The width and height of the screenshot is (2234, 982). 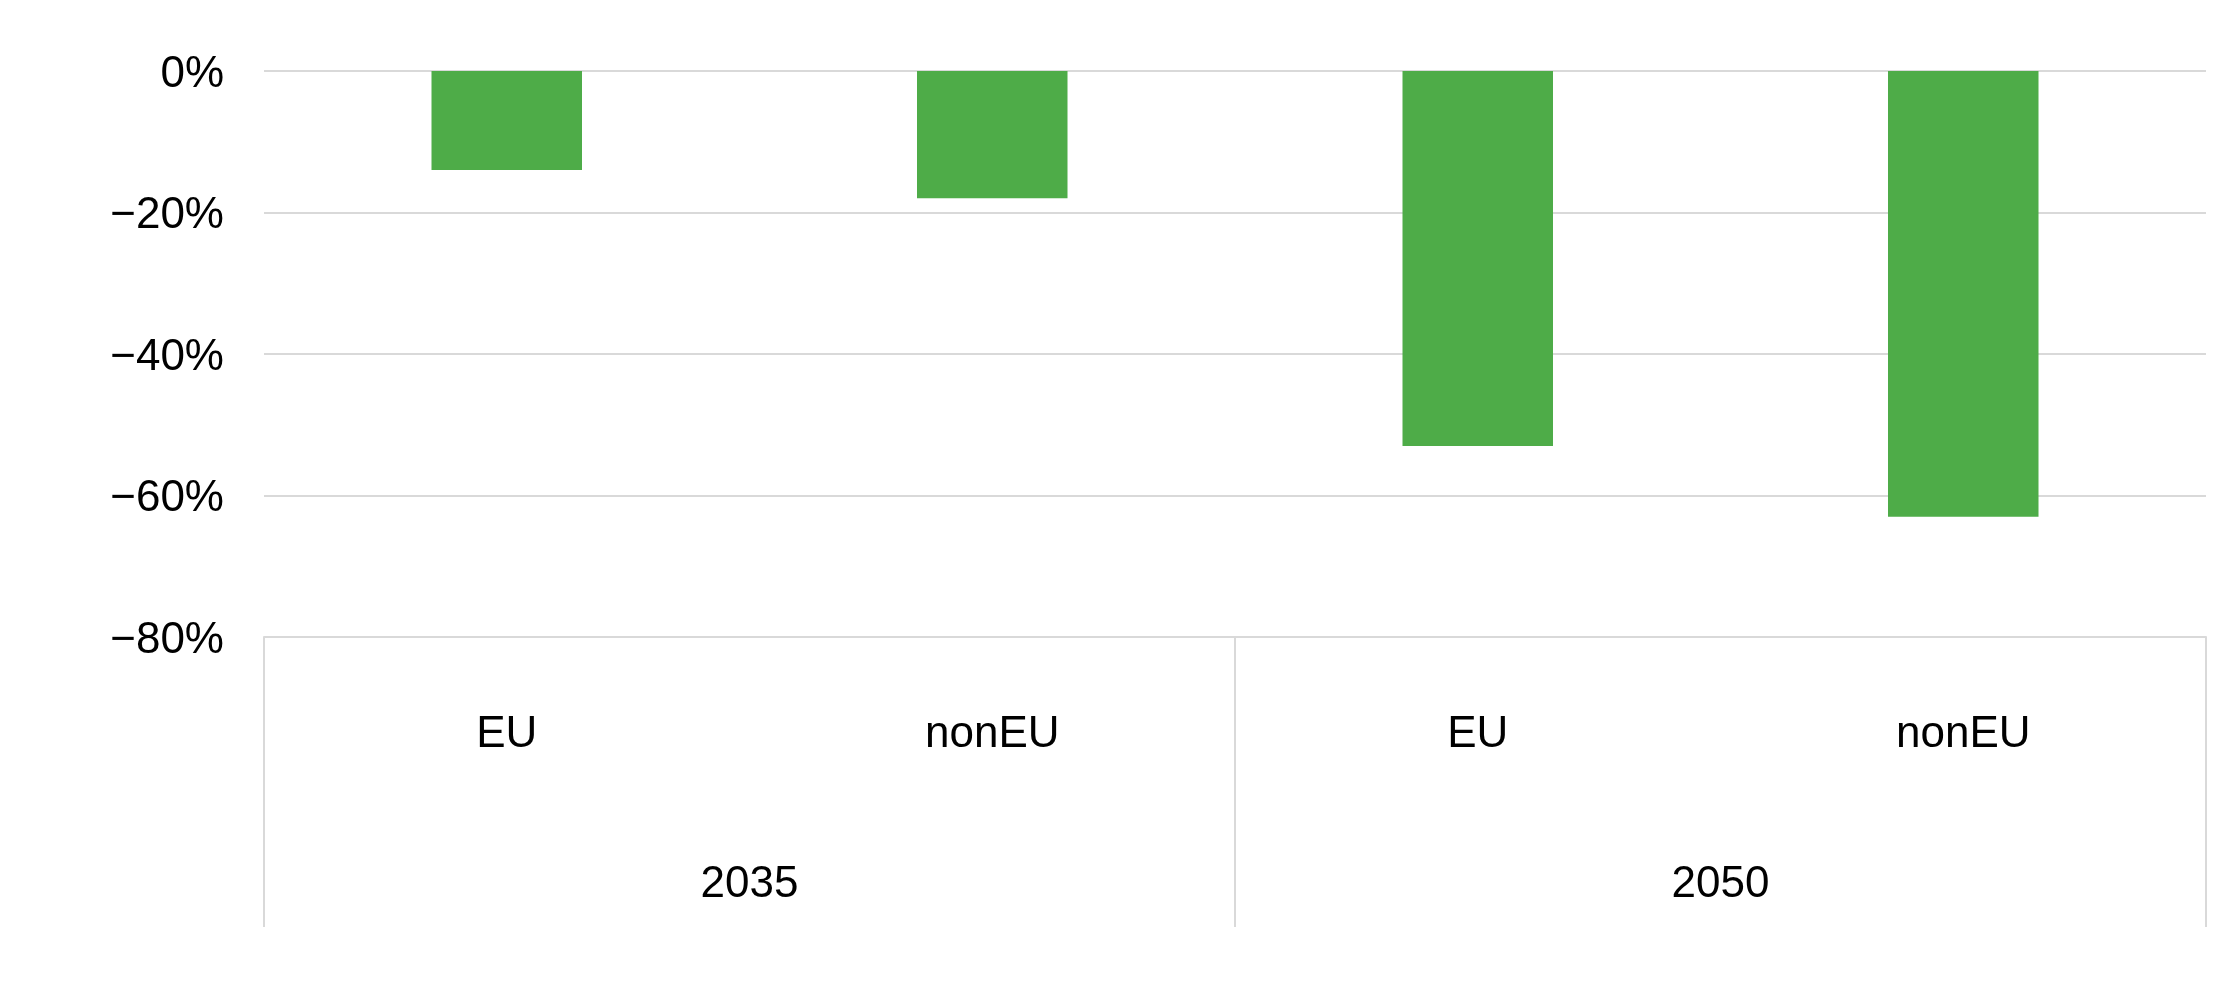 What do you see at coordinates (167, 212) in the screenshot?
I see `y-tick-label: −20%` at bounding box center [167, 212].